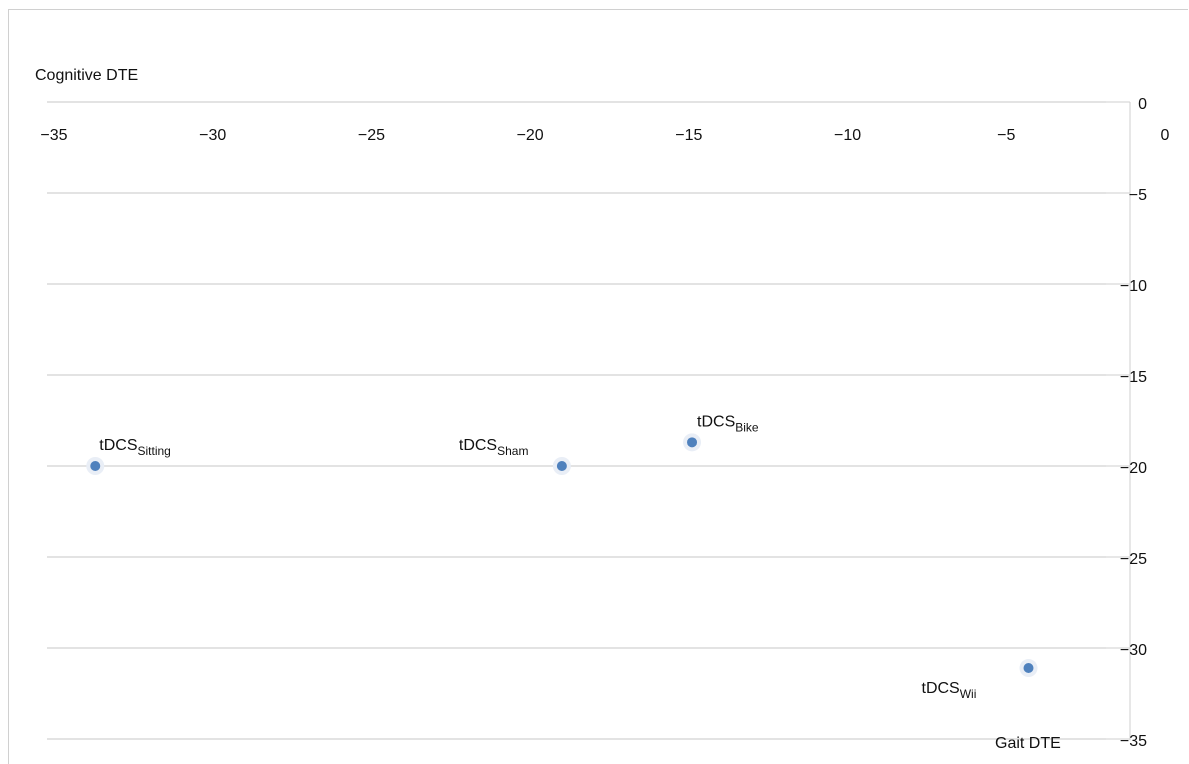  I want to click on y-tick-label: −25, so click(1133, 559).